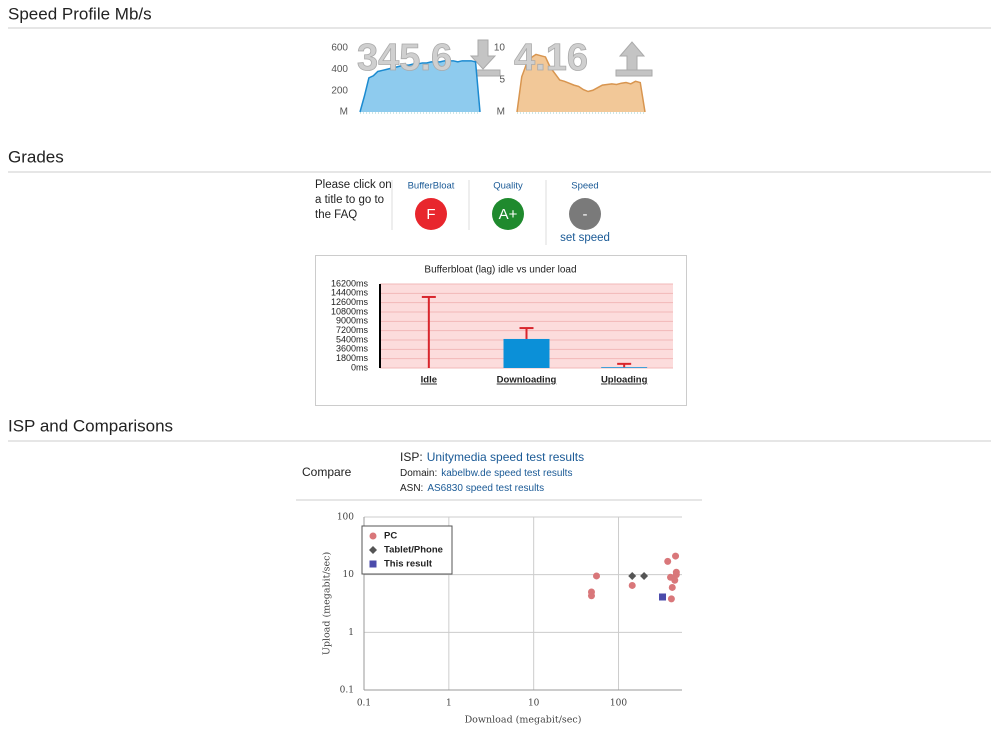  I want to click on section-title: ISP and Comparisons, so click(90, 425).